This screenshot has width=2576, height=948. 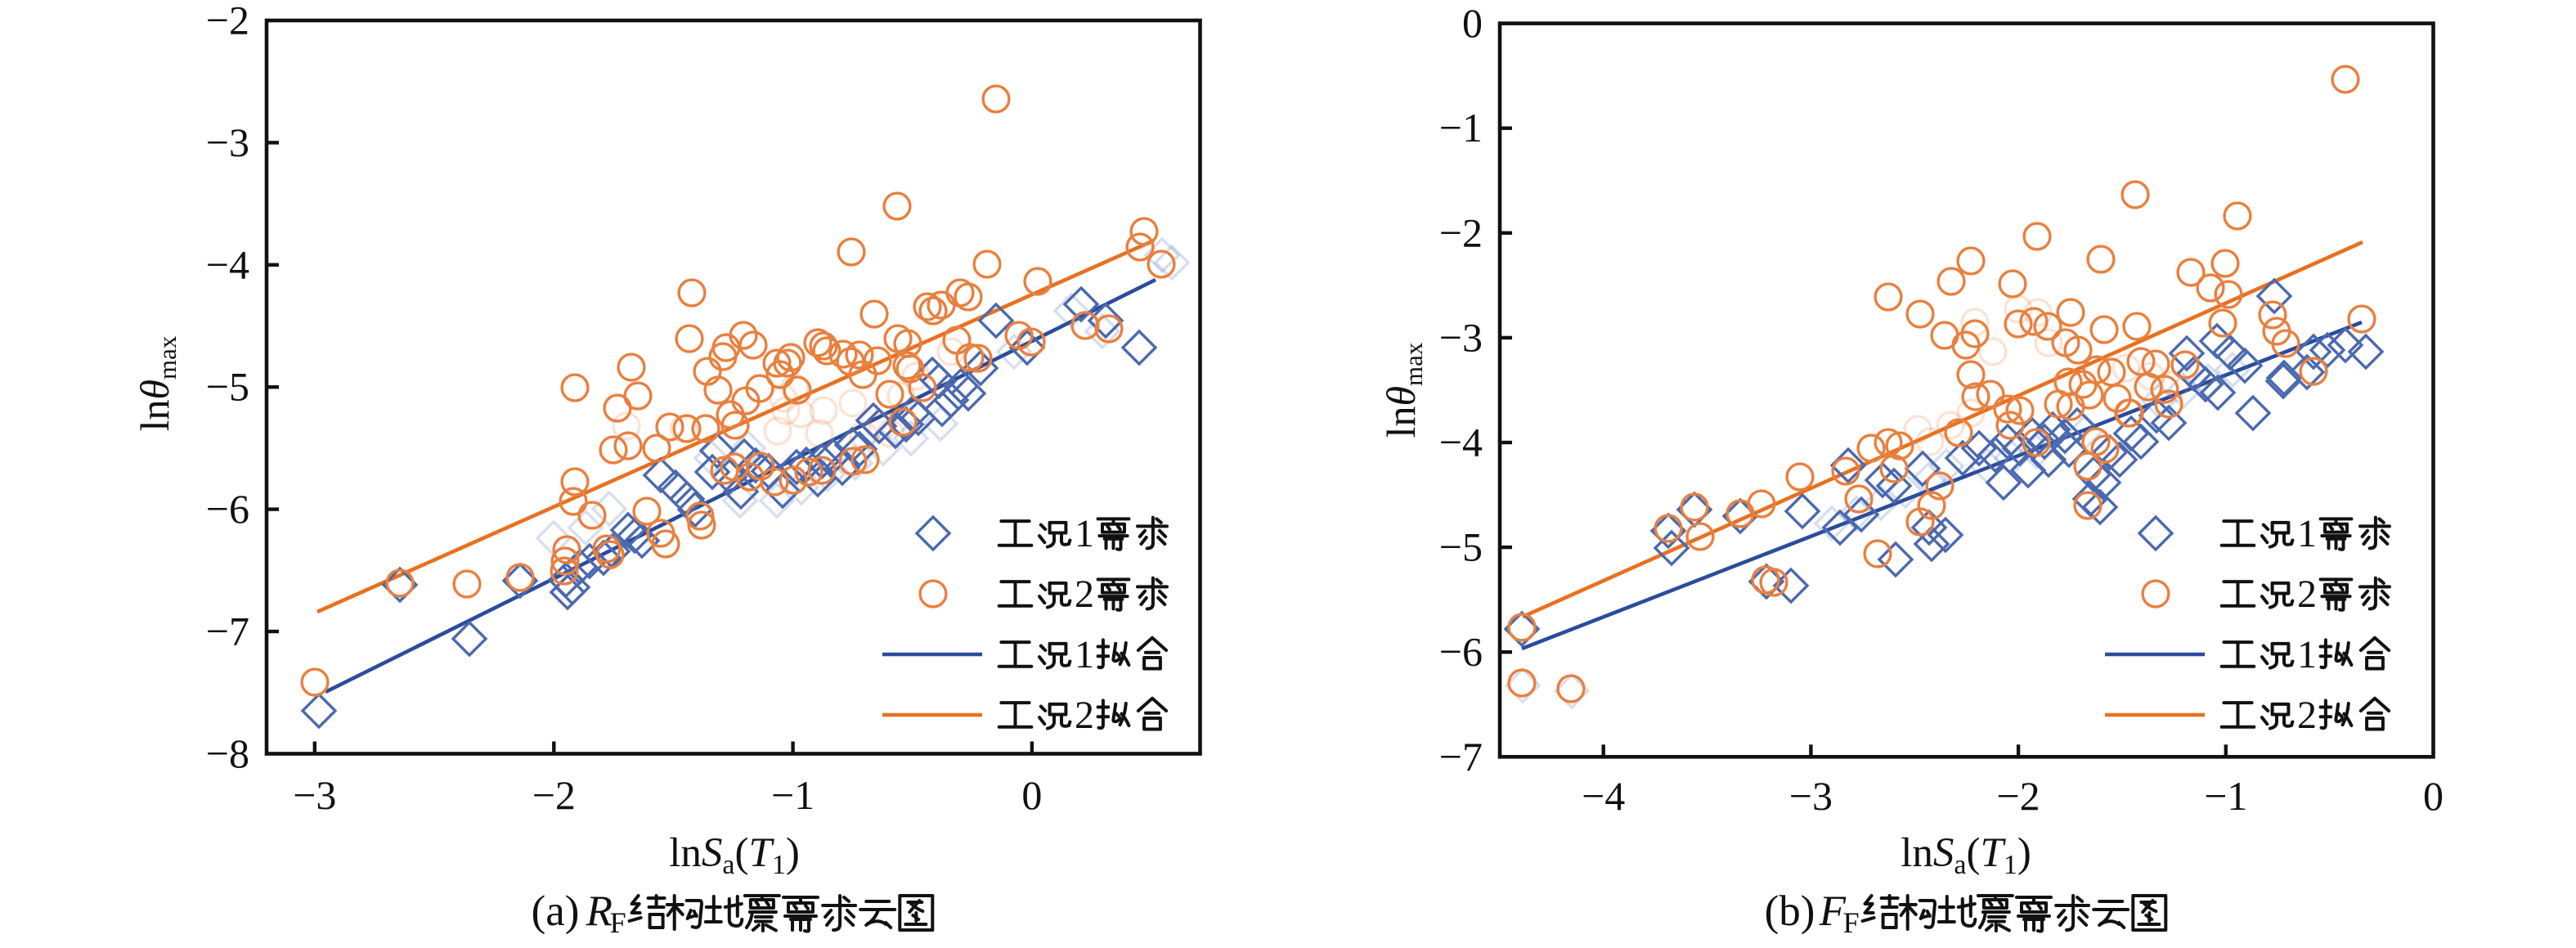 What do you see at coordinates (556, 911) in the screenshot?
I see `svg-text: (a)` at bounding box center [556, 911].